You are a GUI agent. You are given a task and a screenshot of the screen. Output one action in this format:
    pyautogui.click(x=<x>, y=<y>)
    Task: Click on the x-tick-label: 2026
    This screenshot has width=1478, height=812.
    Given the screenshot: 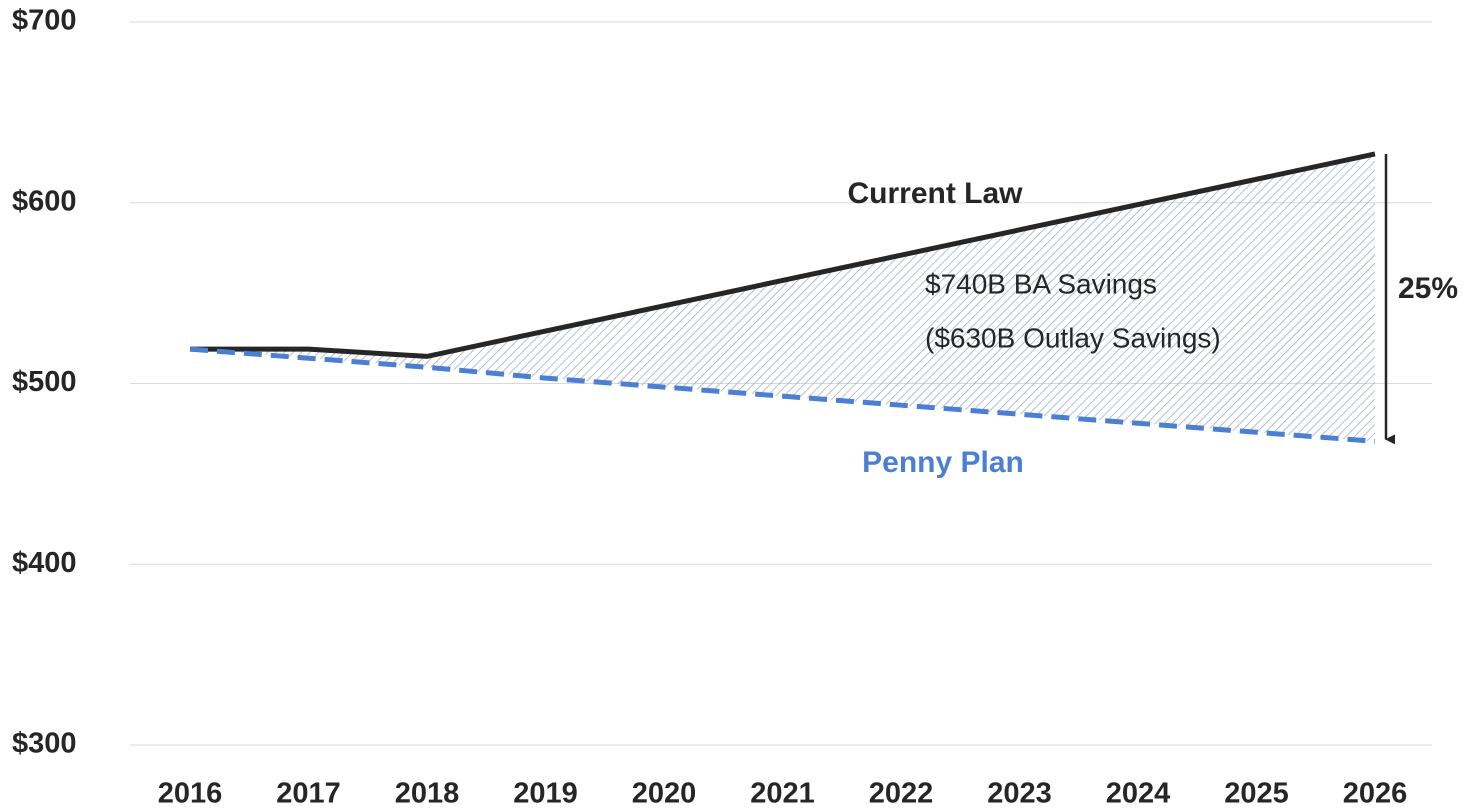 What is the action you would take?
    pyautogui.click(x=1375, y=794)
    